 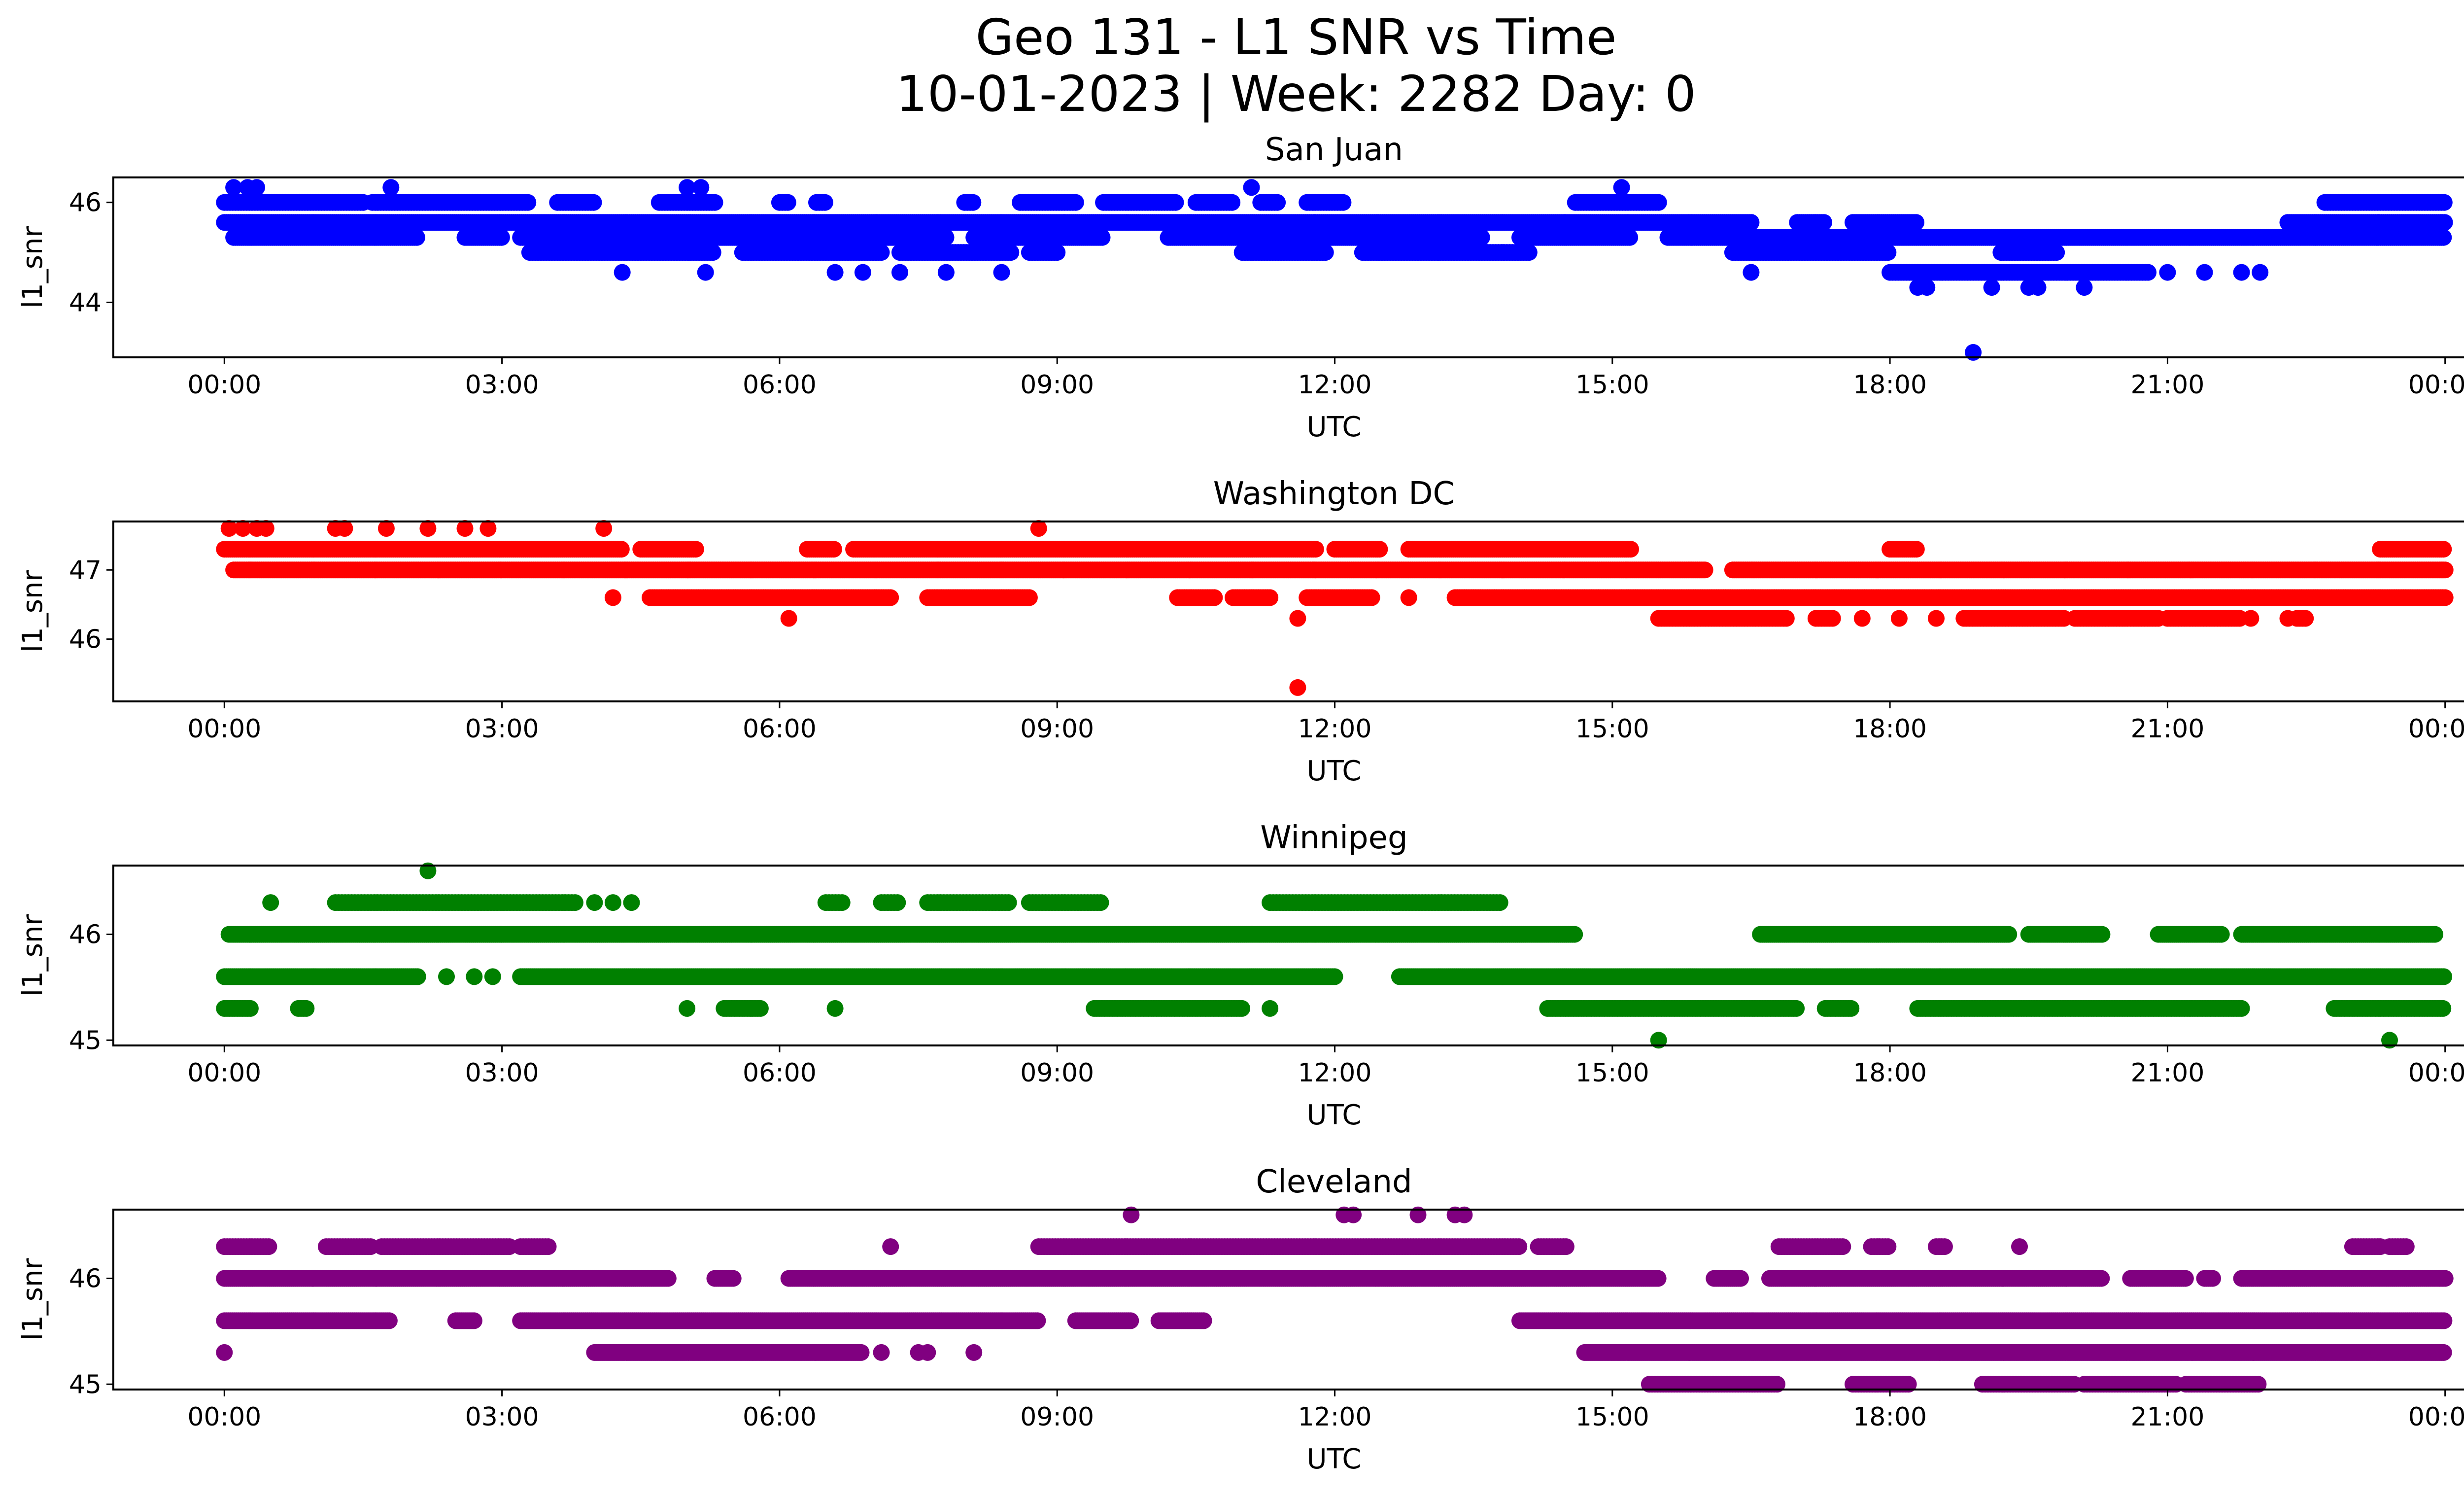 What do you see at coordinates (1334, 150) in the screenshot?
I see `subplot-title: San Juan` at bounding box center [1334, 150].